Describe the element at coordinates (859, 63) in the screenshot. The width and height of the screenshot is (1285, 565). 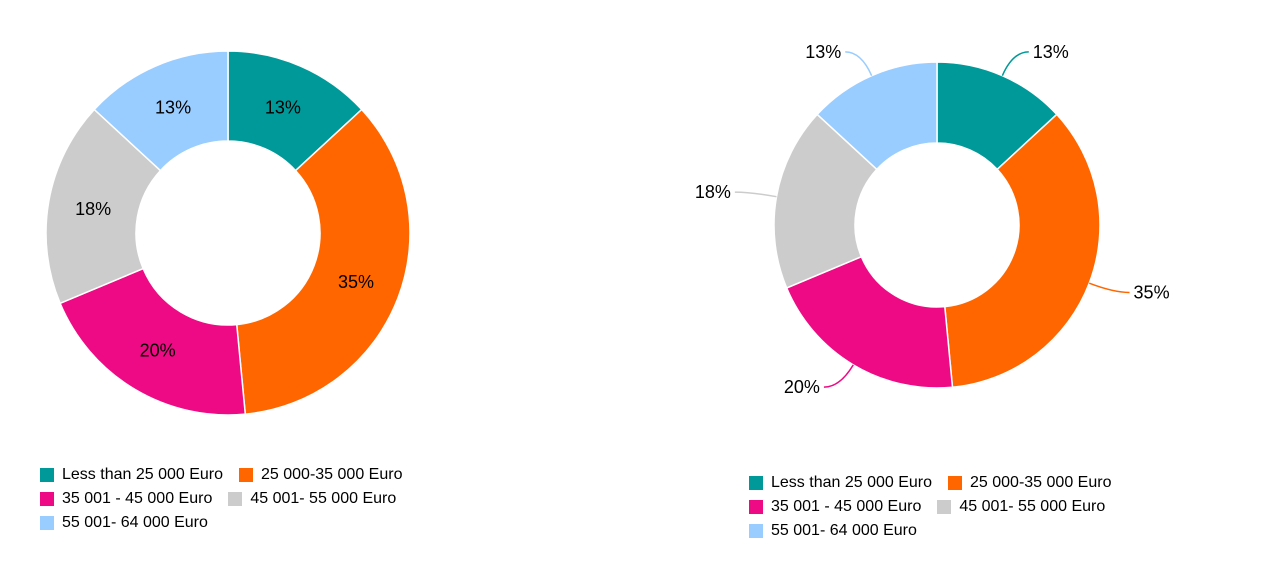
I see `leader-line-55-001-64-000-euro` at that location.